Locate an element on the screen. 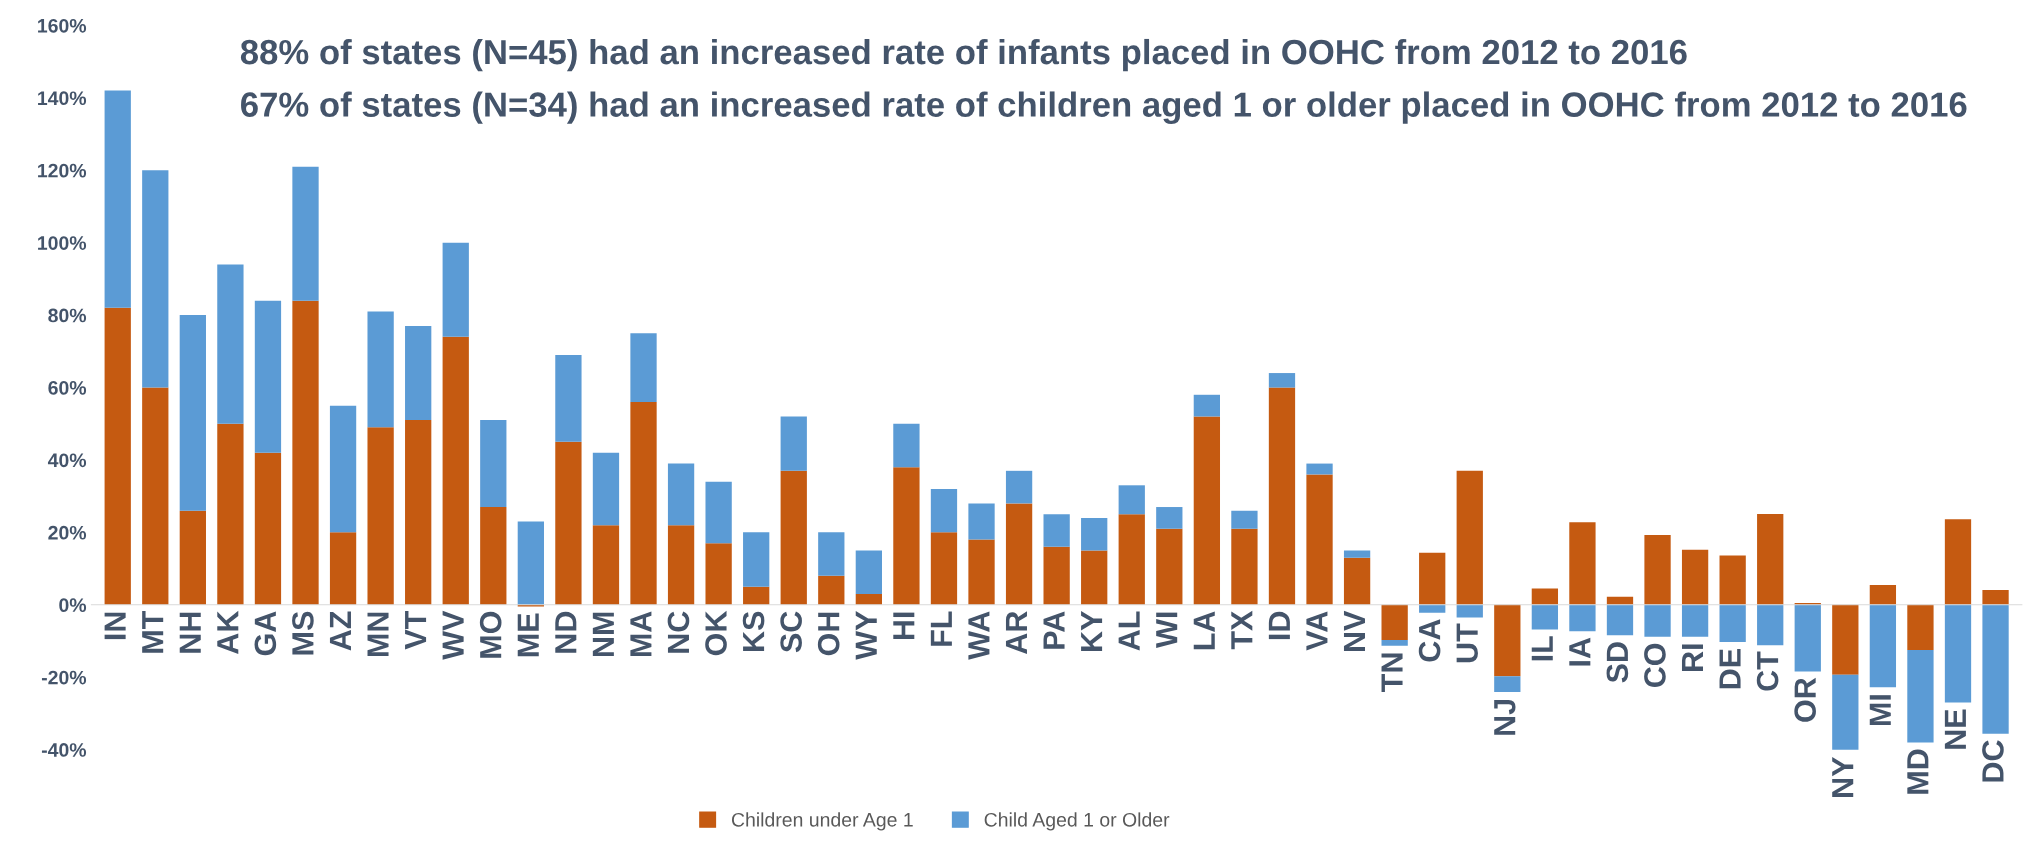  x-tick-label: TX is located at coordinates (1242, 630).